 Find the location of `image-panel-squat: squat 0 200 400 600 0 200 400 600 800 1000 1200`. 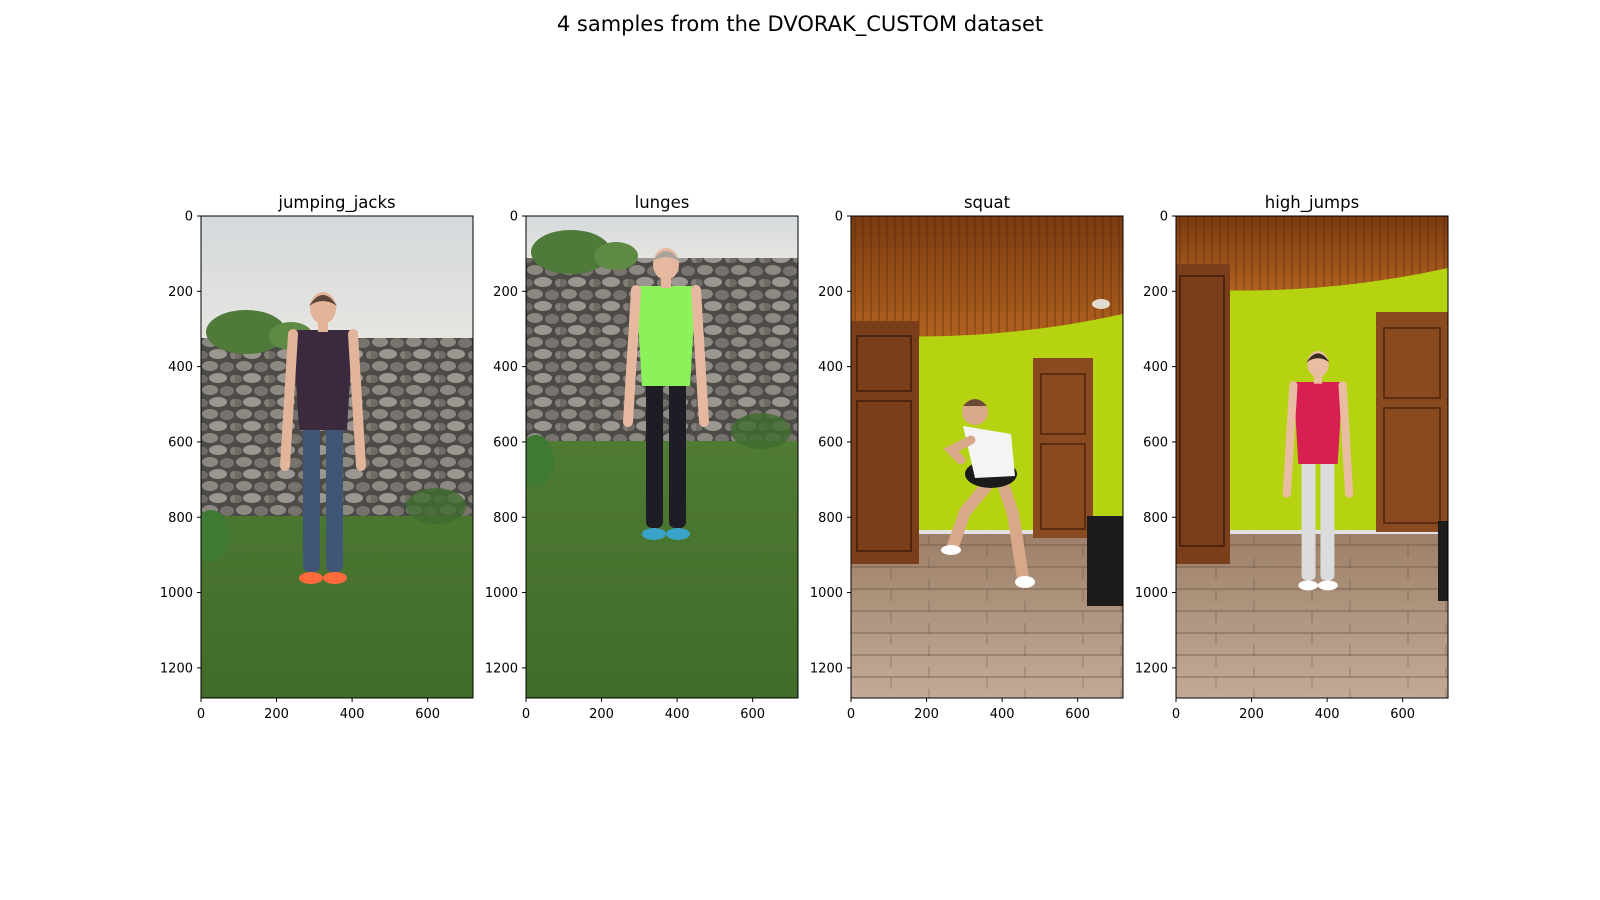

image-panel-squat: squat 0 200 400 600 0 200 400 600 800 1000 1200 is located at coordinates (967, 457).